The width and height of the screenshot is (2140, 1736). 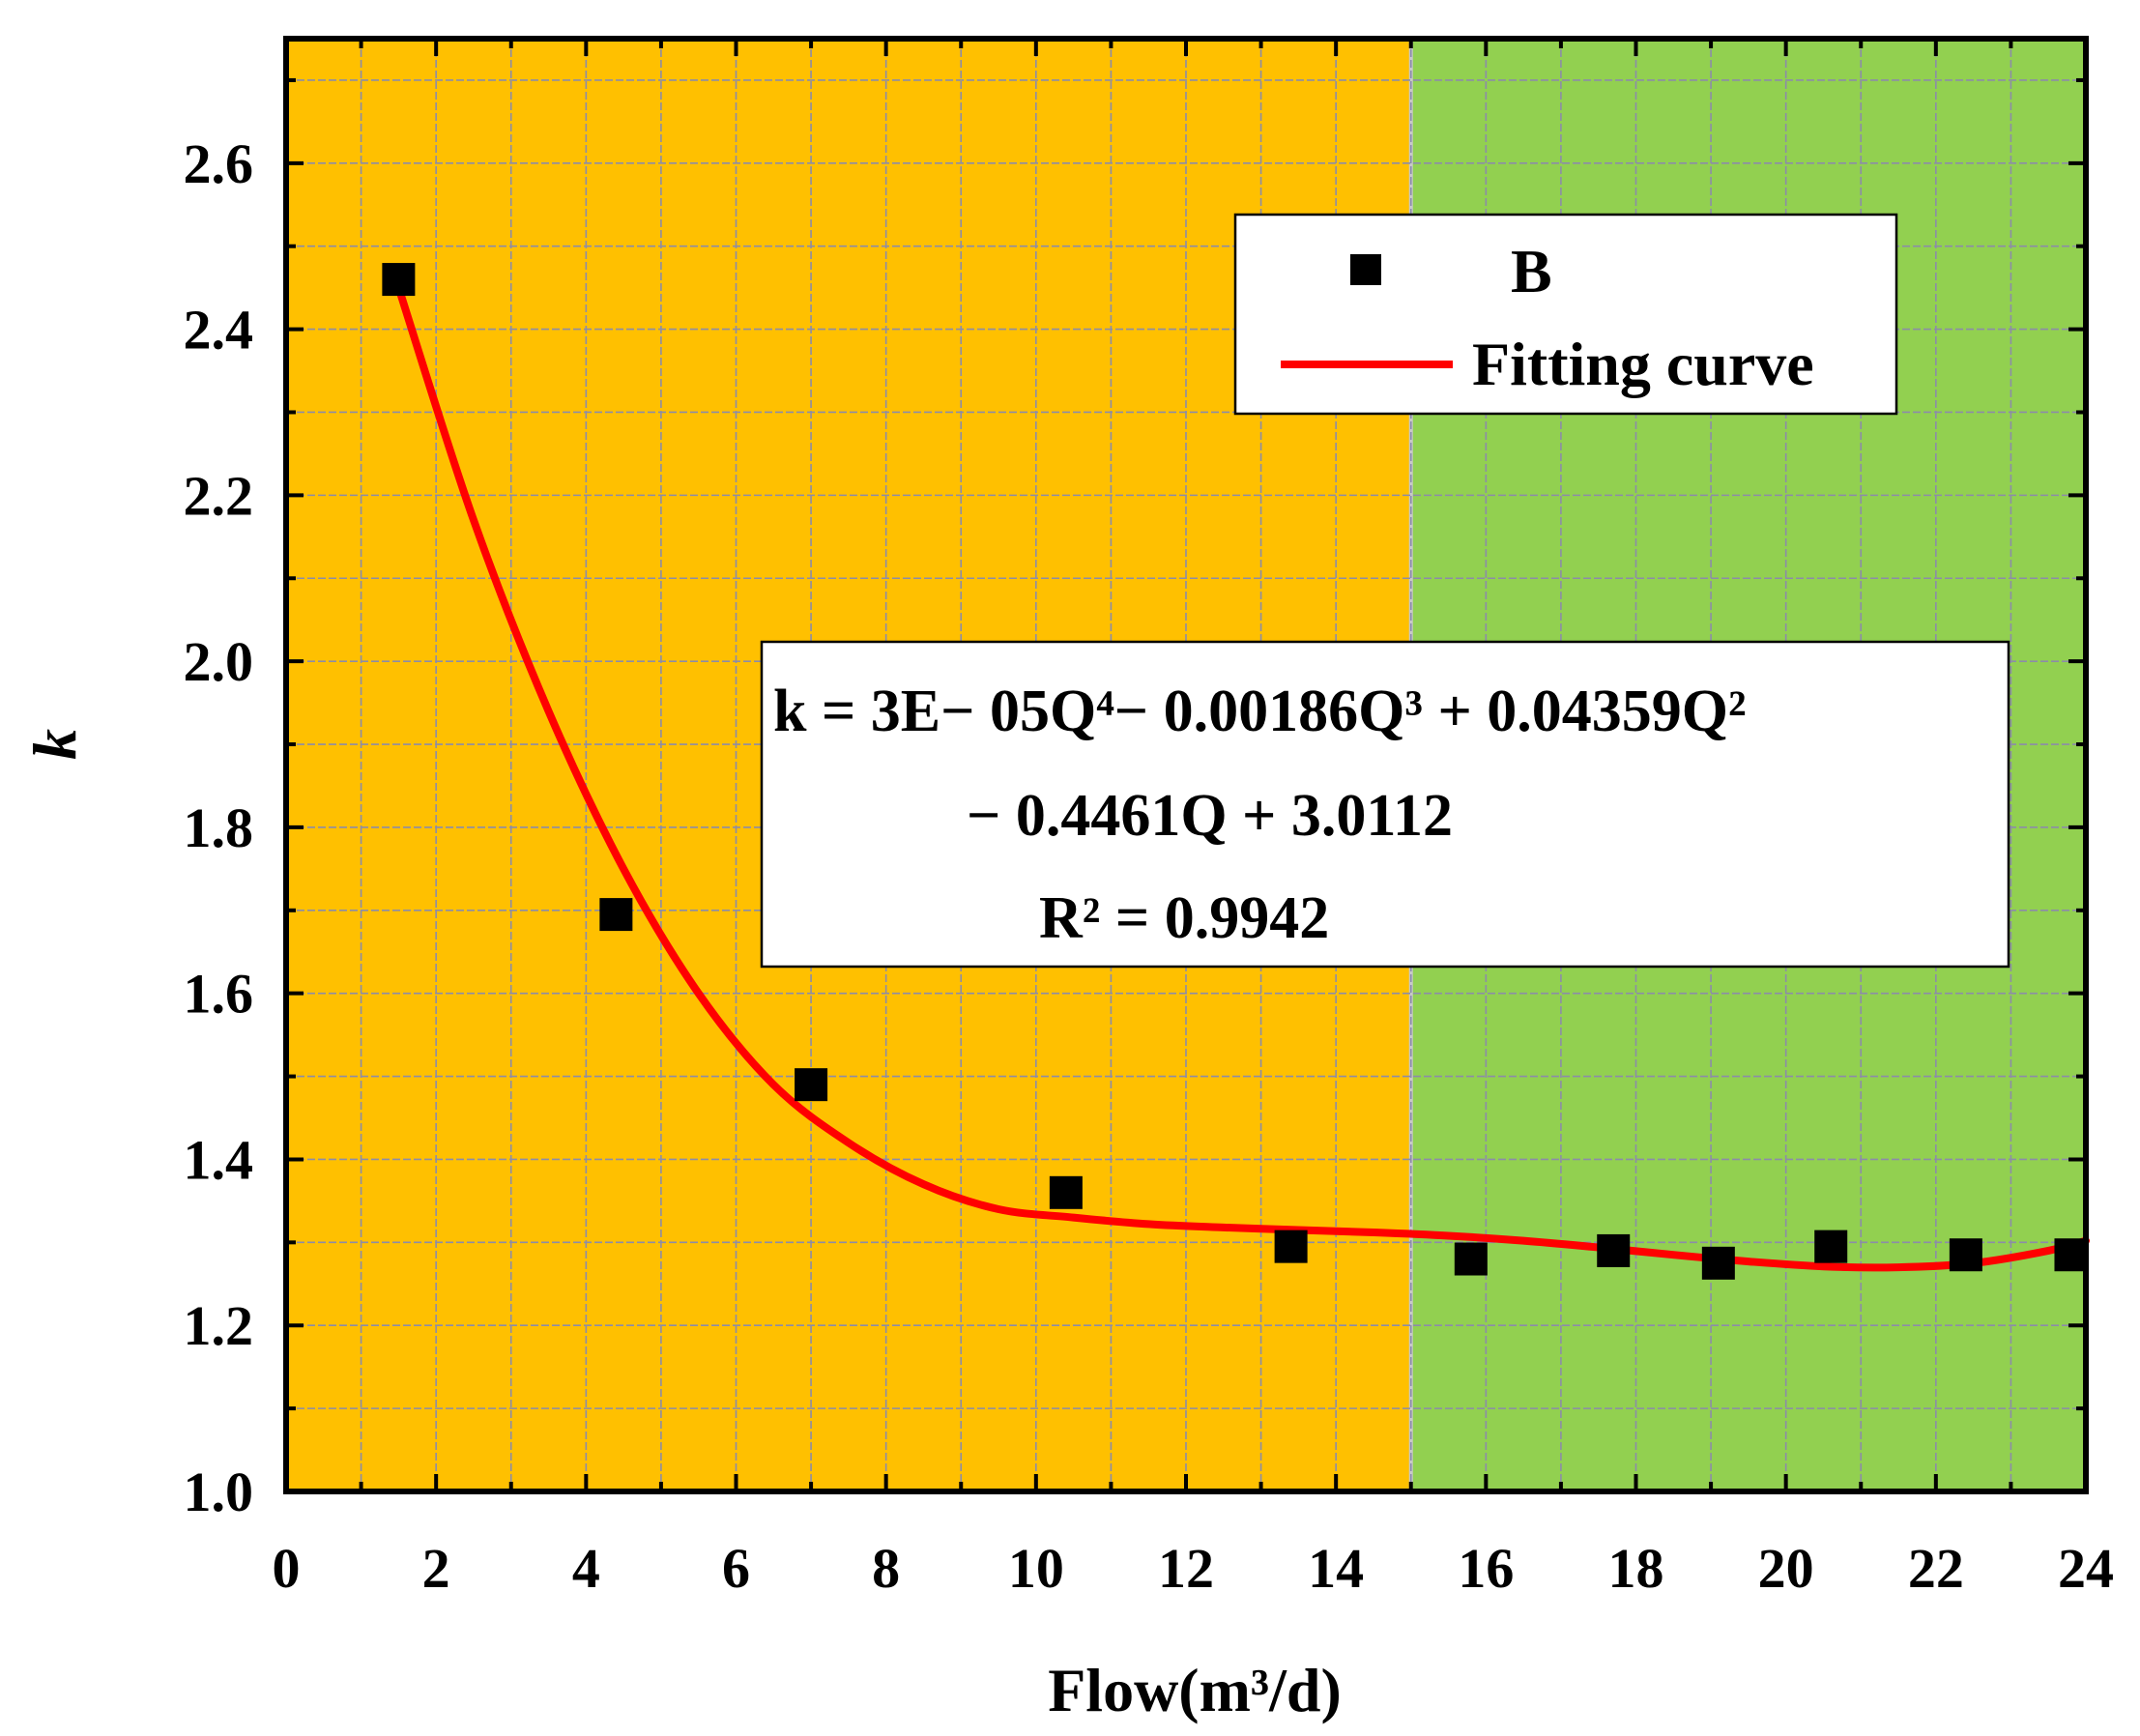 I want to click on x-tick-label: 10, so click(x=1036, y=1568).